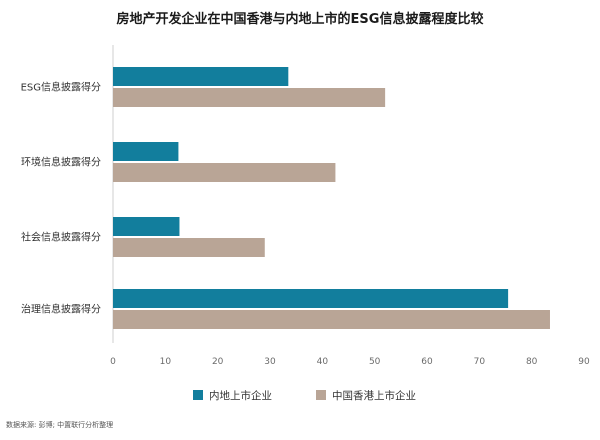 Image resolution: width=600 pixels, height=440 pixels. I want to click on x-tick-label: 20, so click(218, 362).